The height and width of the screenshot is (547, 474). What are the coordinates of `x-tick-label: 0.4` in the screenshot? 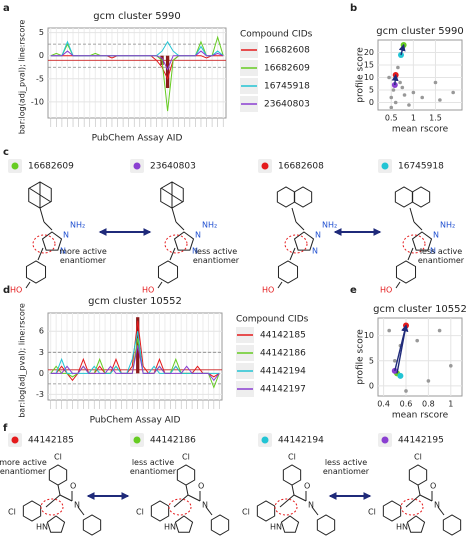 It's located at (383, 404).